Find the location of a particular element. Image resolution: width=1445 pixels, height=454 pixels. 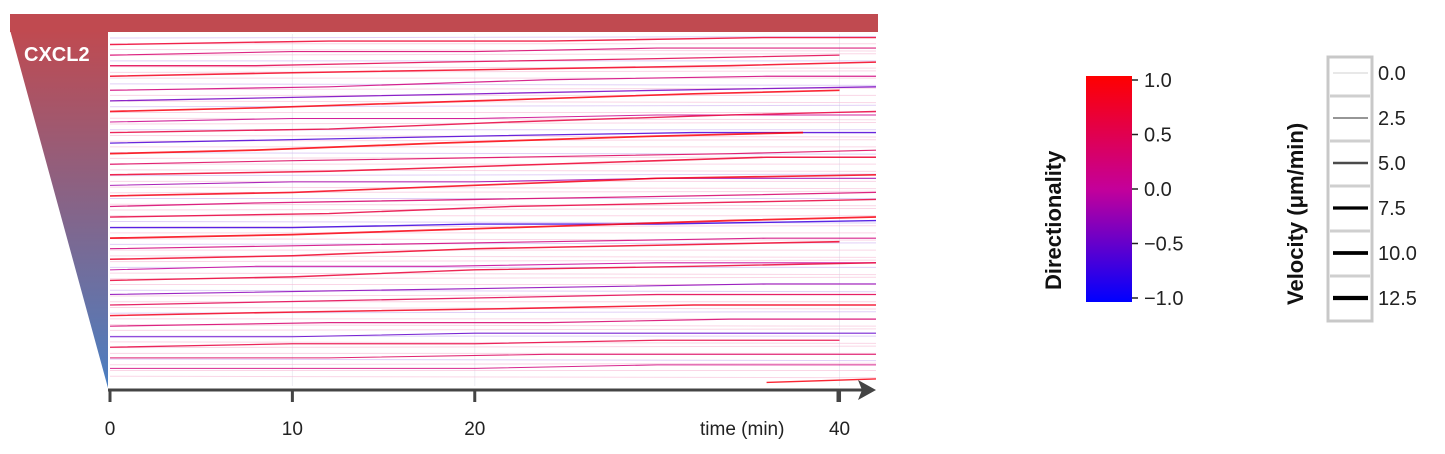

directionality-tick-label-2: 0.0 is located at coordinates (1158, 190).